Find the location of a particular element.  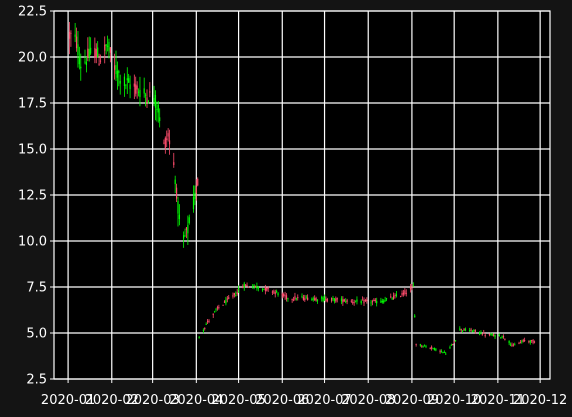

x-tick-label: 2020-05 is located at coordinates (238, 400).